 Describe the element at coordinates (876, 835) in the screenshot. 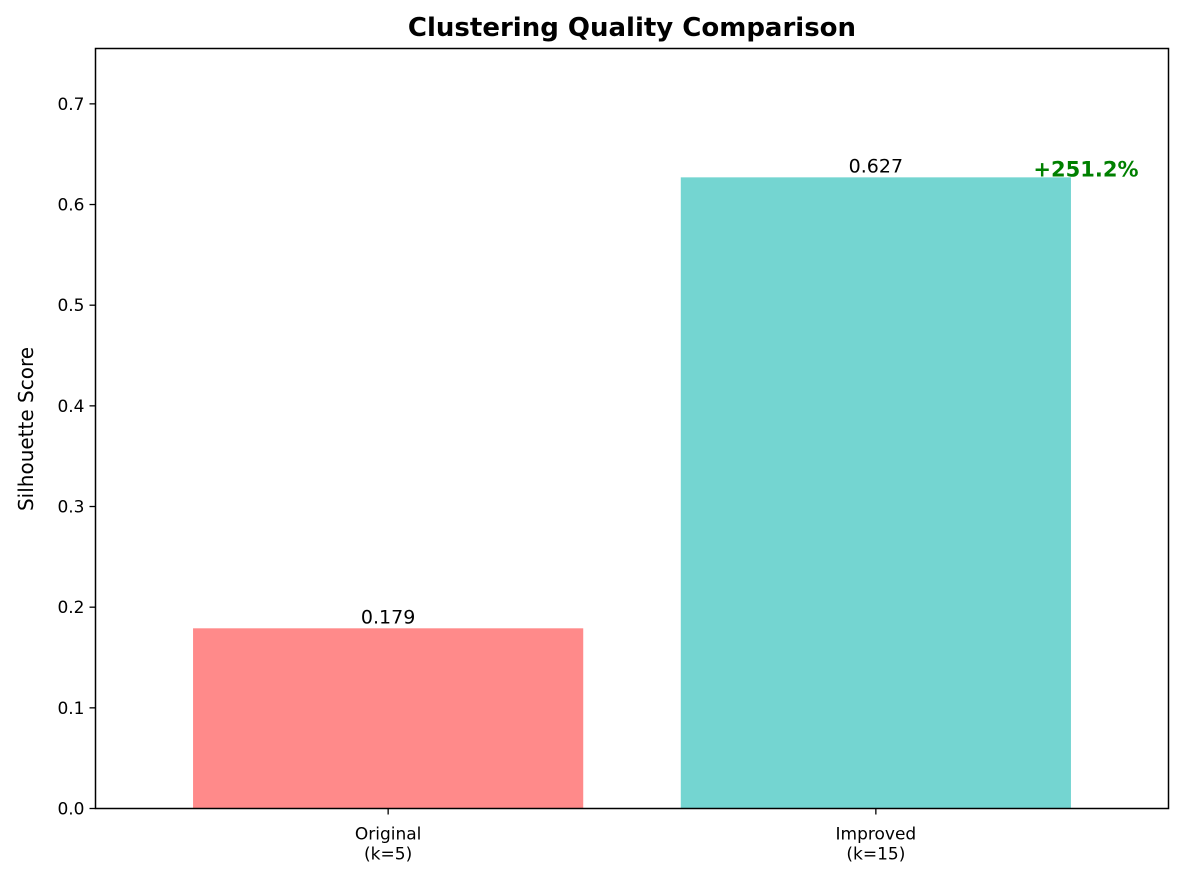

I see `x-tick-label-line: Improved` at that location.